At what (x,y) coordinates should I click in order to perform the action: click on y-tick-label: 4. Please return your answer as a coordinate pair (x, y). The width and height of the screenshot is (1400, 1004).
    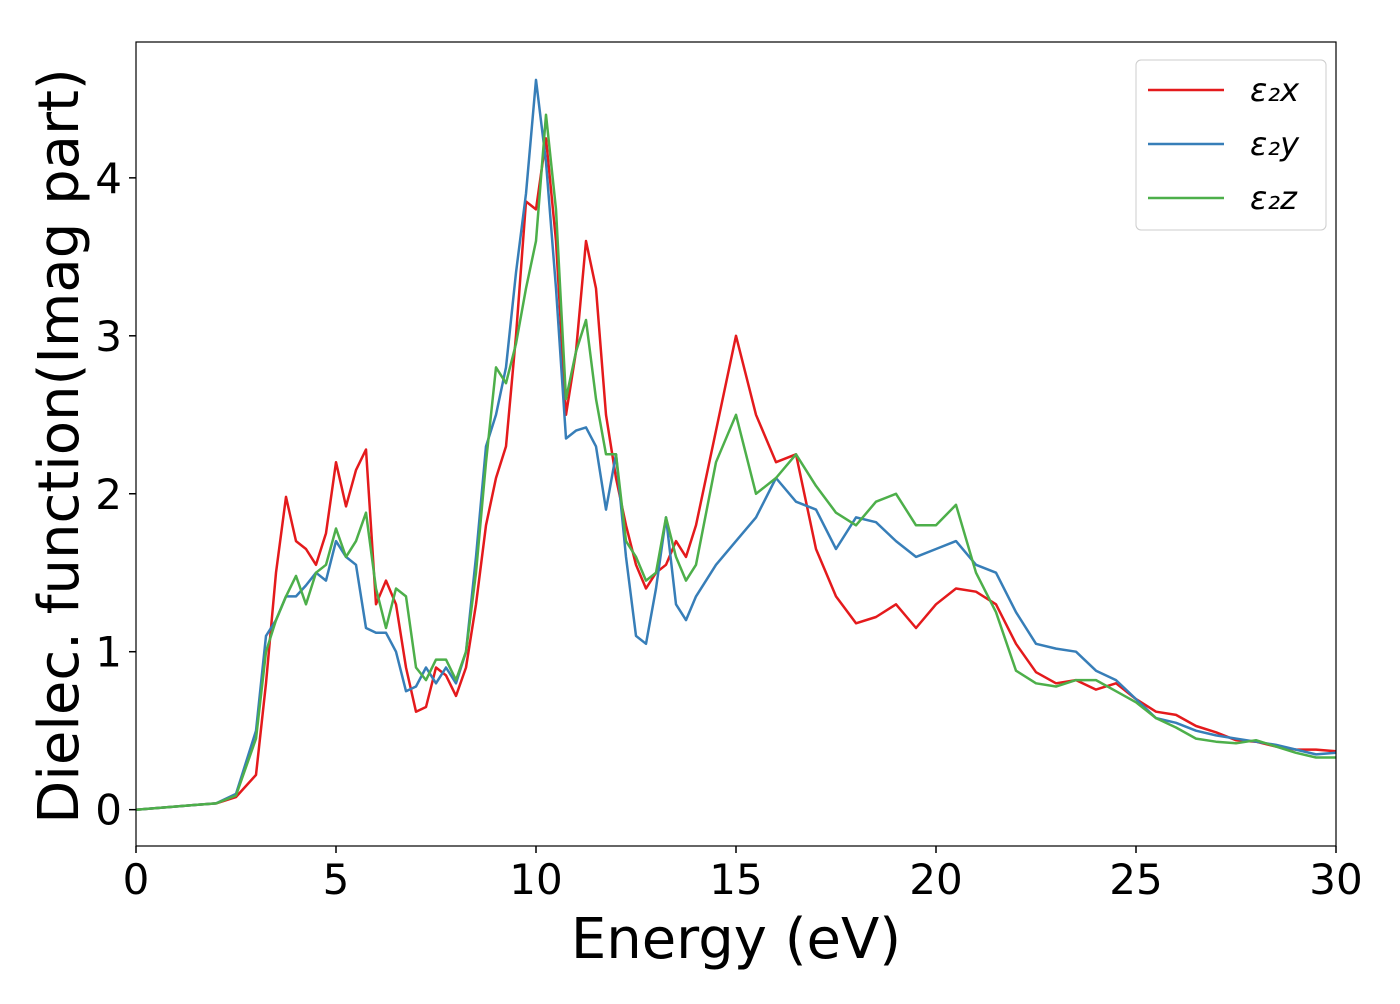
    Looking at the image, I should click on (108, 178).